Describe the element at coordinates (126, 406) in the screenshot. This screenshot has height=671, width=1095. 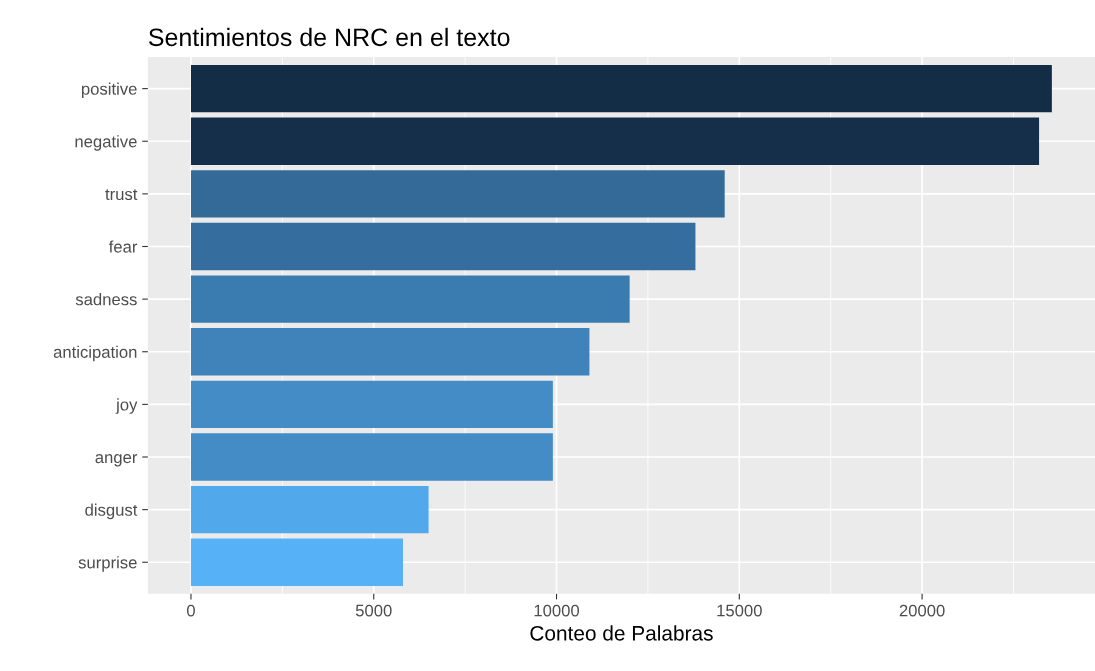
I see `y-tick-label: joy` at that location.